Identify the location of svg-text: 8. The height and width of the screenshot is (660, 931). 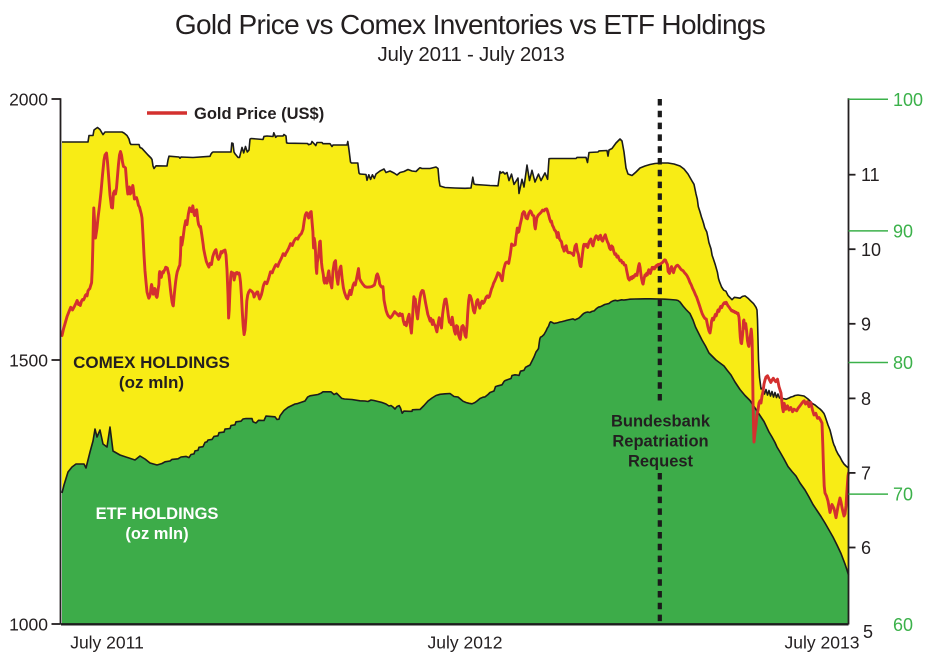
(866, 399).